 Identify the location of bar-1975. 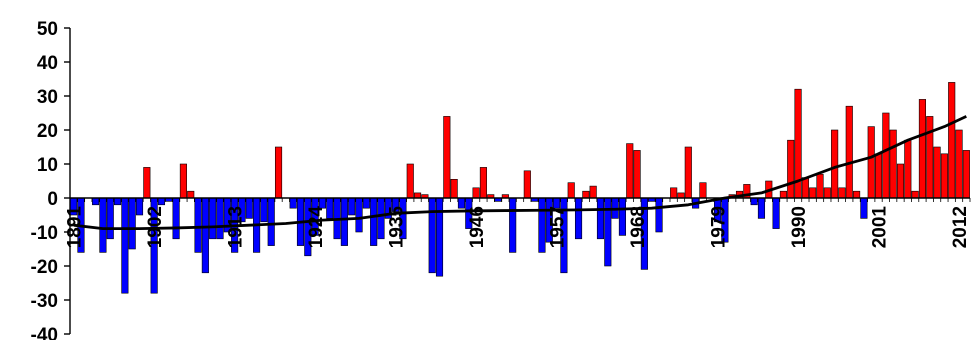
(688, 172).